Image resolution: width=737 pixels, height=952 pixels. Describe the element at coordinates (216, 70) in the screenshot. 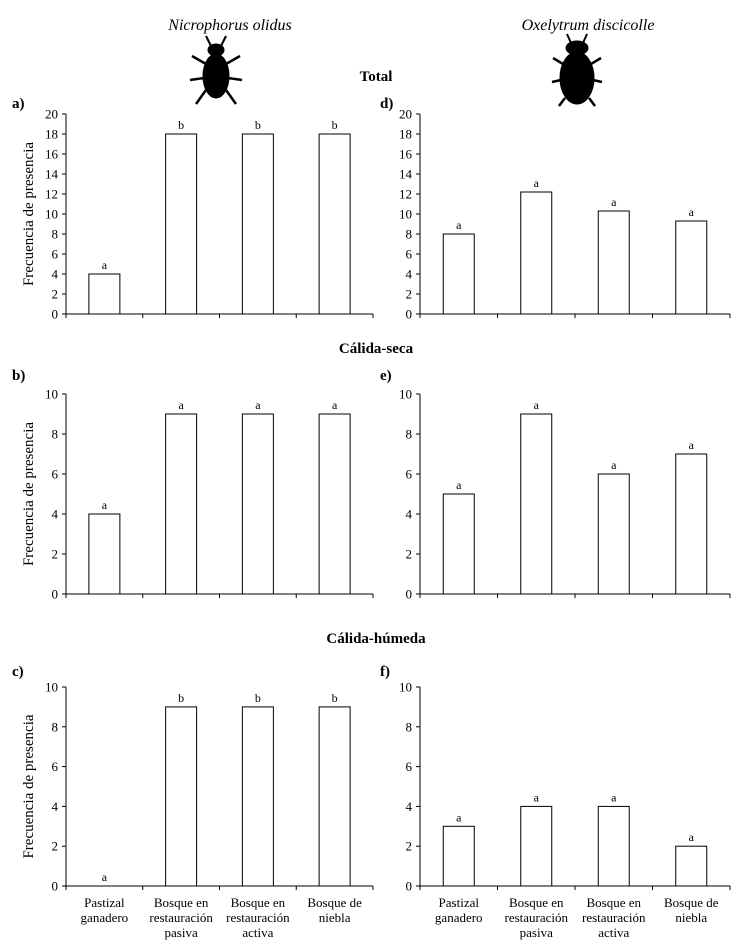

I see `beetle-left-icon` at that location.